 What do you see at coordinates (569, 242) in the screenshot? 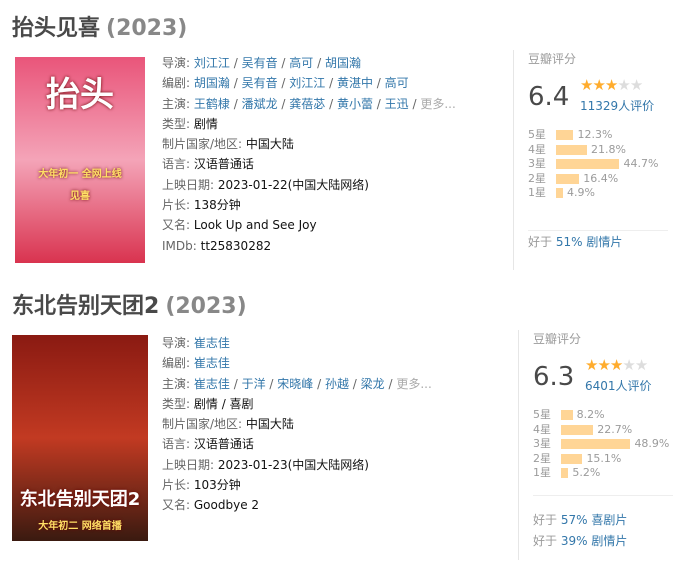
I see `better-pct: 51%` at bounding box center [569, 242].